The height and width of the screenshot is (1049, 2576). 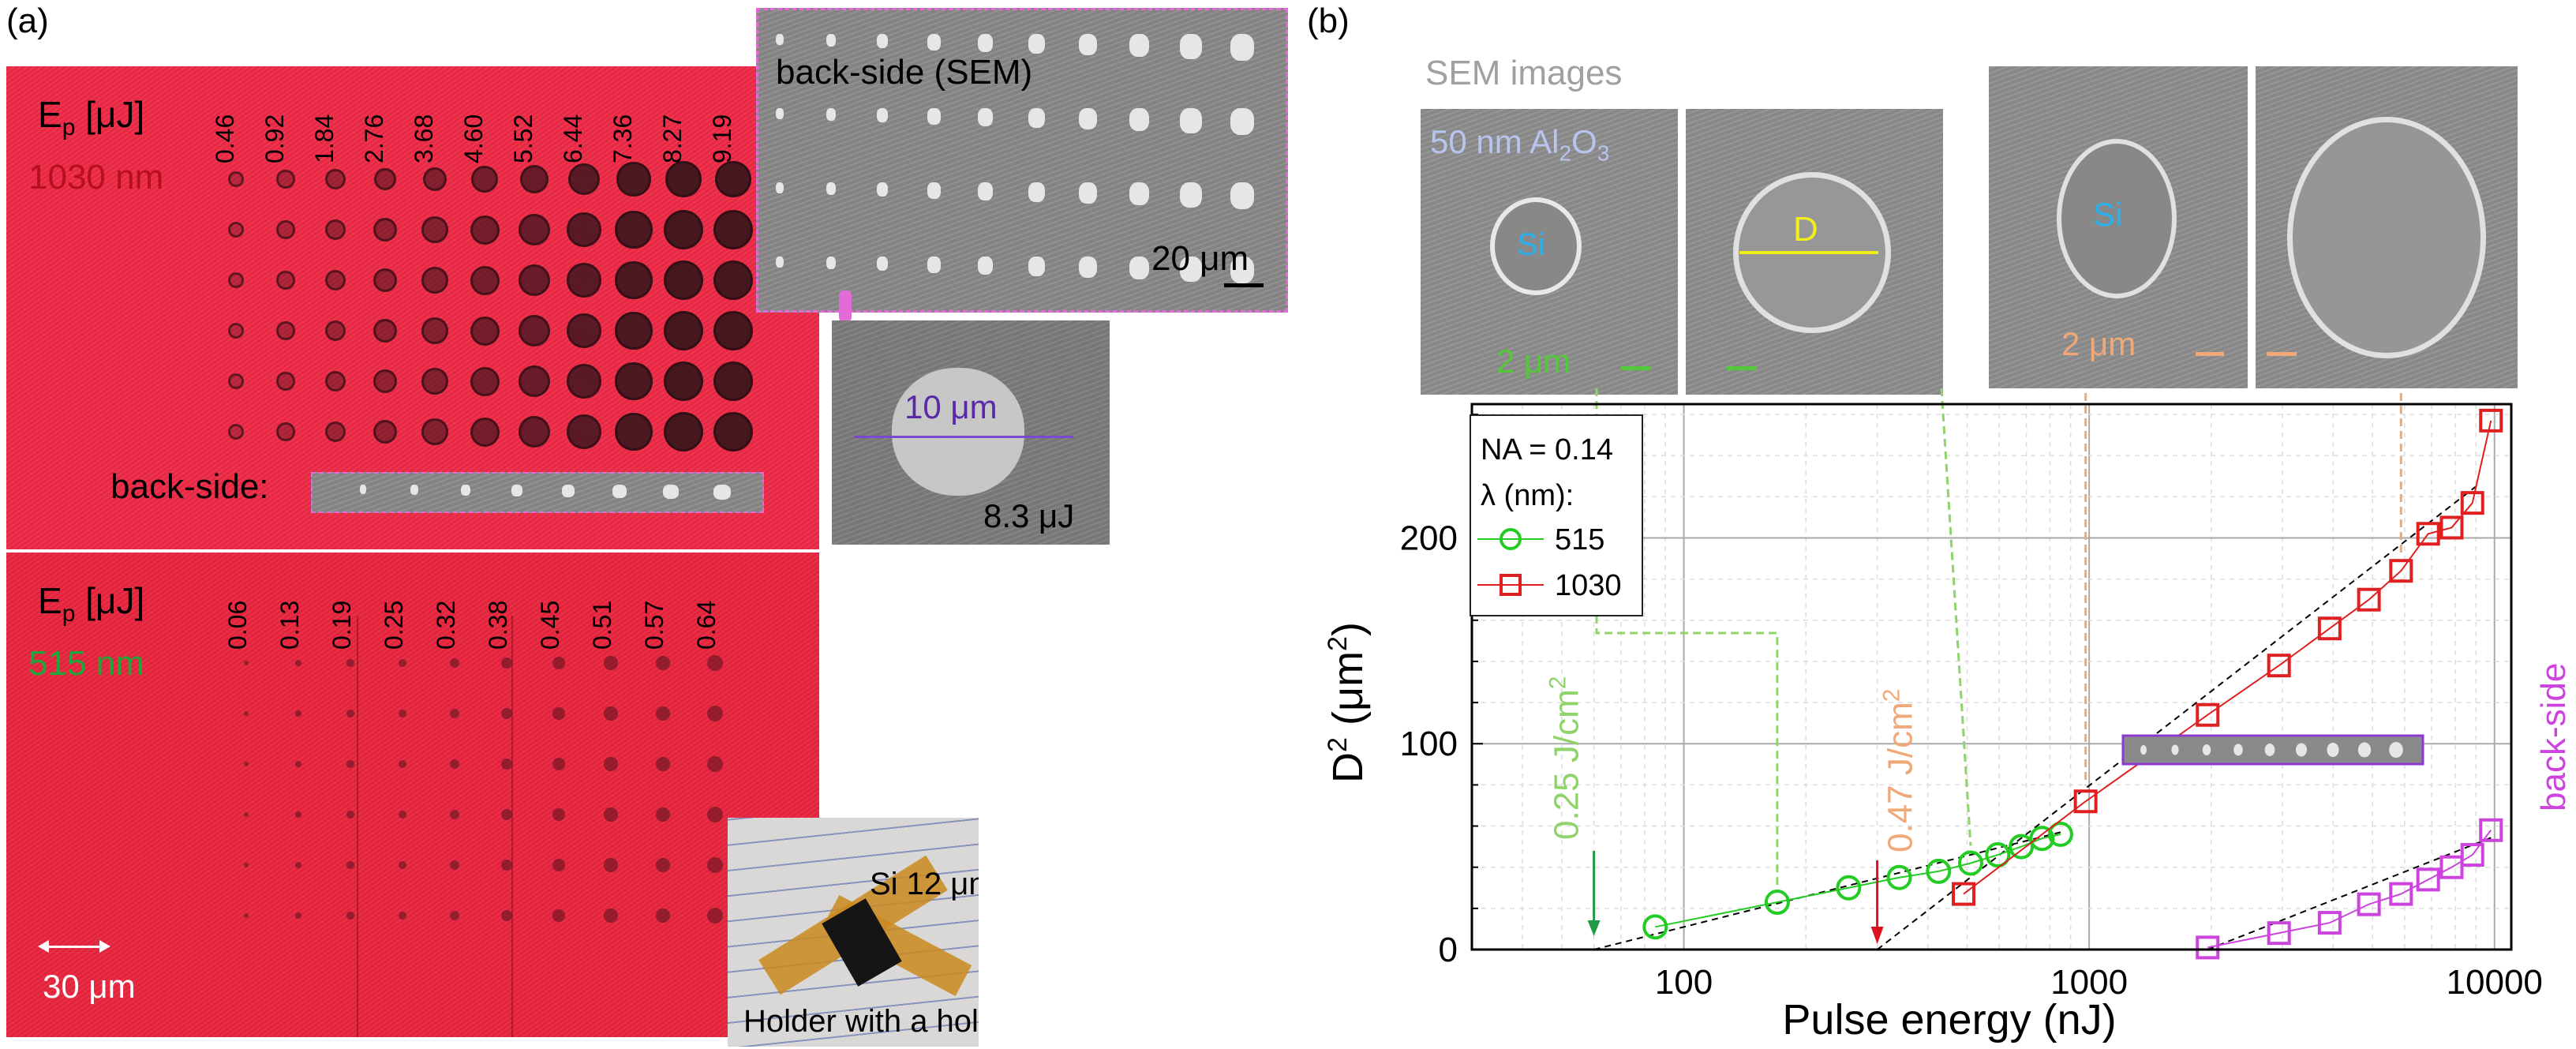 What do you see at coordinates (89, 986) in the screenshot?
I see `scale-label-30um: 30 μm` at bounding box center [89, 986].